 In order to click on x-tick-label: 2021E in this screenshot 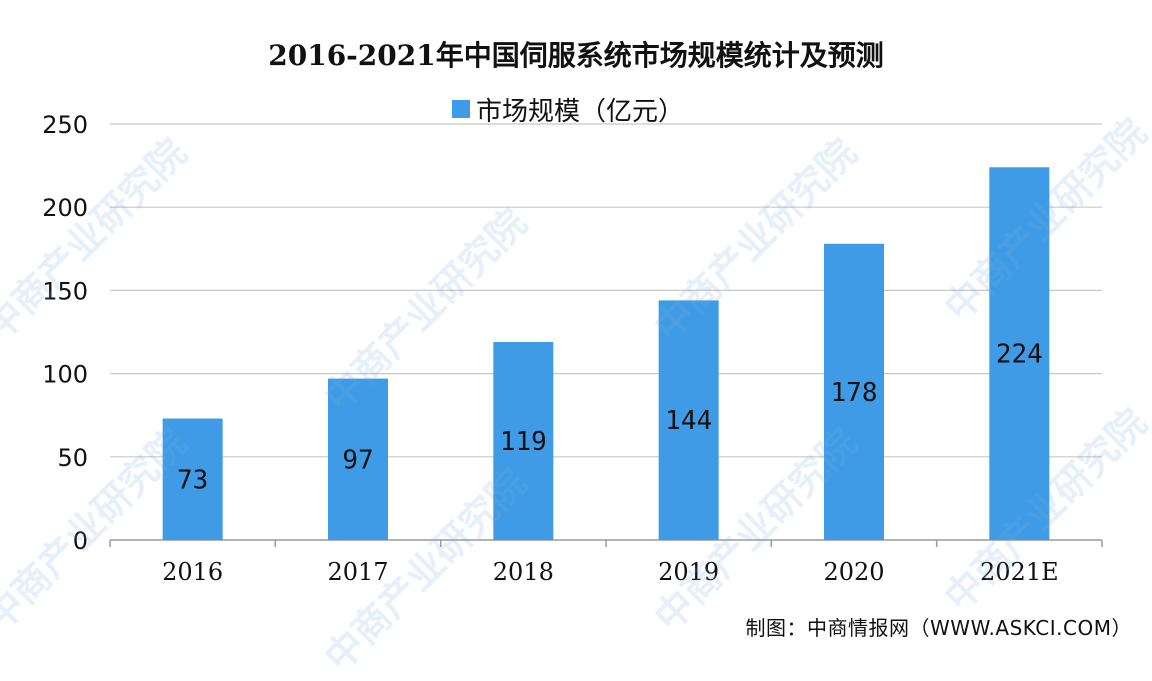, I will do `click(1019, 572)`.